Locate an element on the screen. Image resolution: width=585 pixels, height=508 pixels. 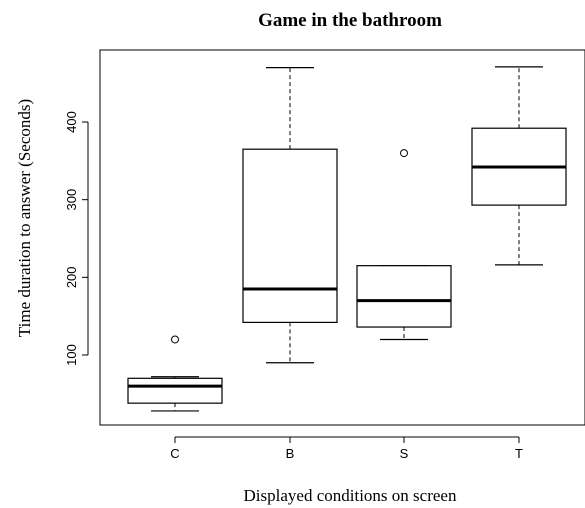
x-axis-label: Displayed conditions on screen is located at coordinates (350, 495).